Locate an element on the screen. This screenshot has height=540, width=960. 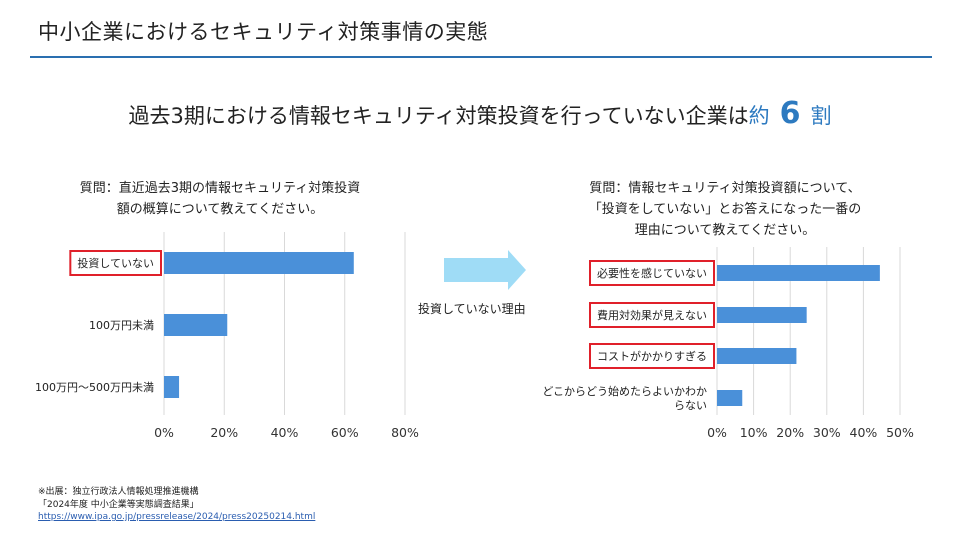
chart-0-highlight-box is located at coordinates (115, 263).